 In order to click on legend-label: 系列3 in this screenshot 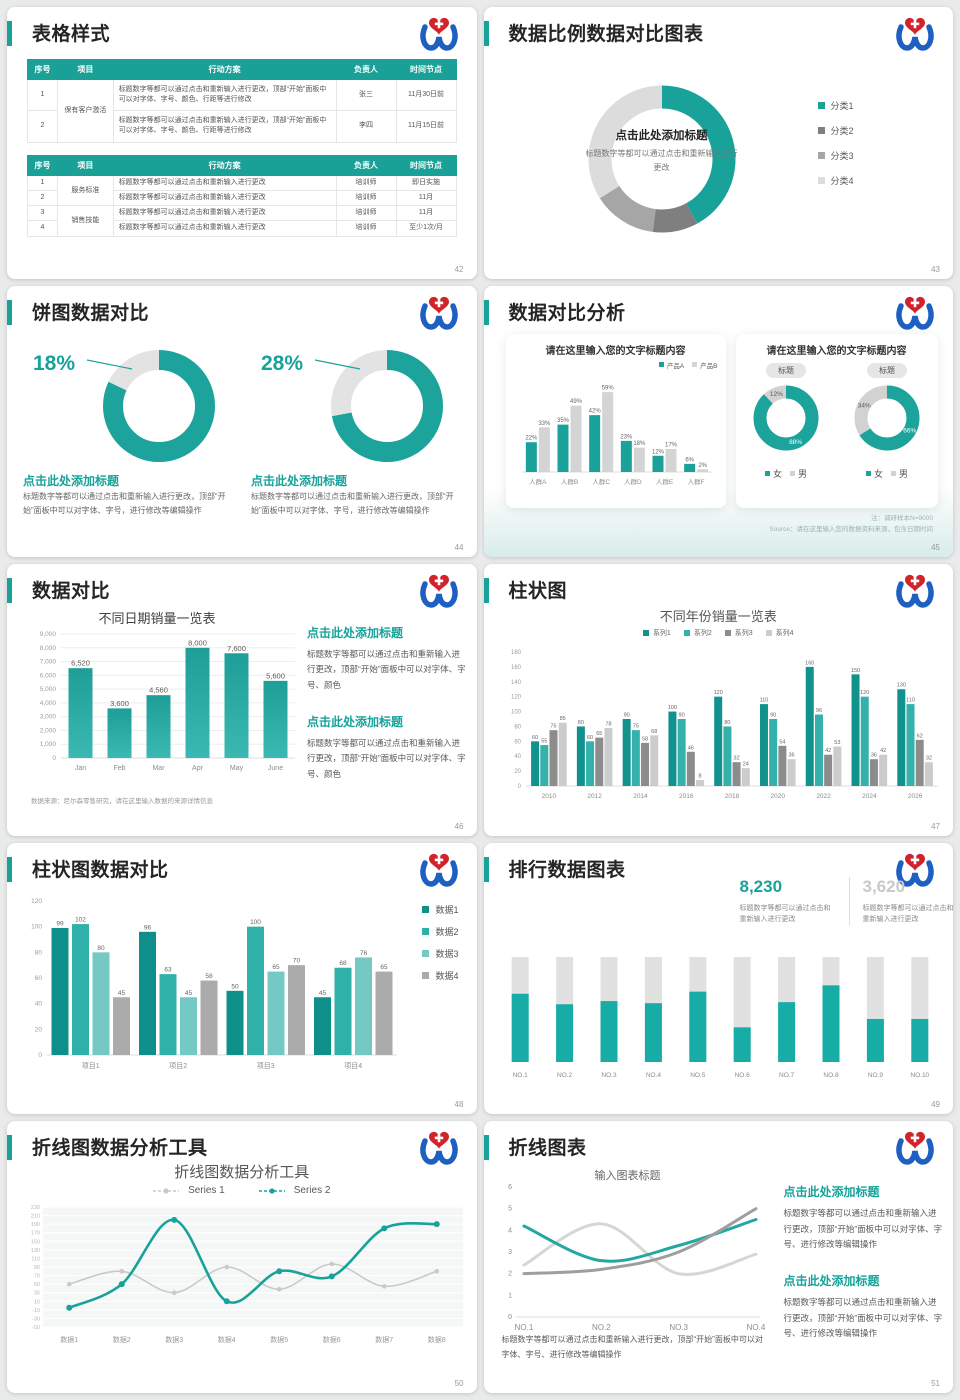, I will do `click(743, 634)`.